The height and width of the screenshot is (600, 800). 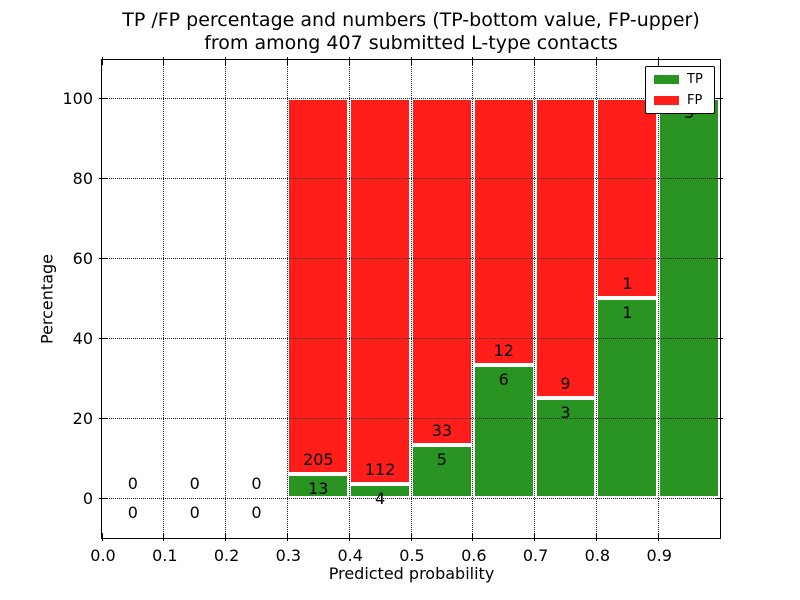 I want to click on tp-count-label: 5, so click(x=441, y=460).